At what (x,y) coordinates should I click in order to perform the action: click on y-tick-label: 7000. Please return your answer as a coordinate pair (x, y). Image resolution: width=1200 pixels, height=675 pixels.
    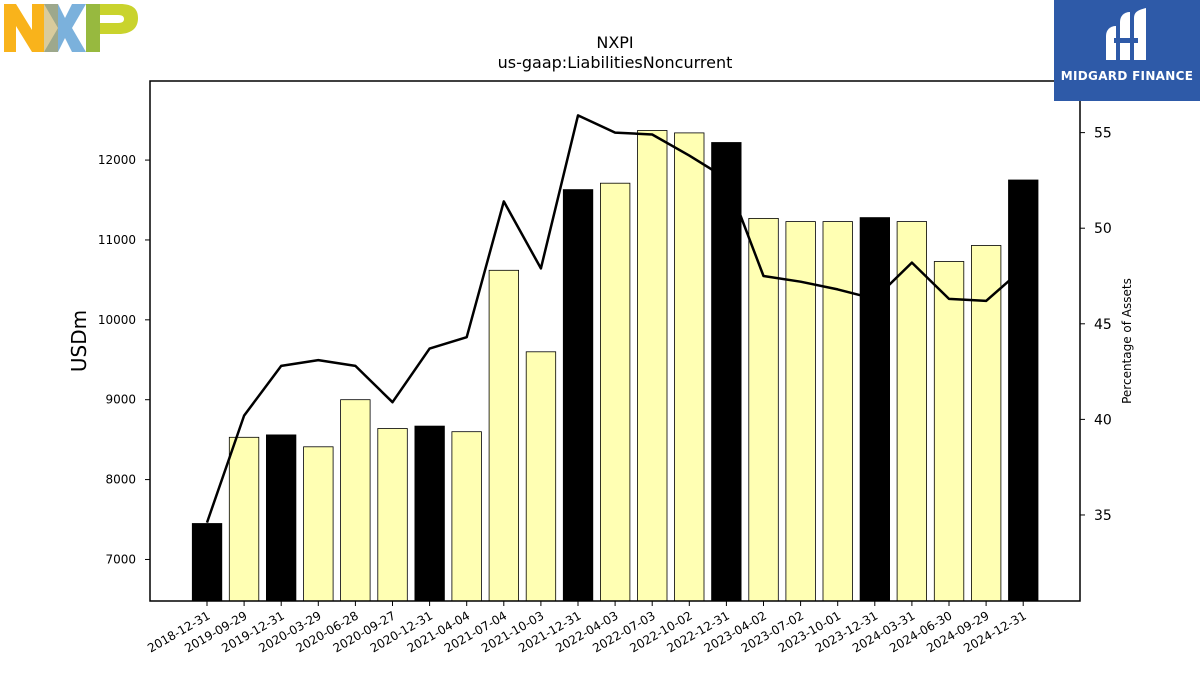
    Looking at the image, I should click on (120, 559).